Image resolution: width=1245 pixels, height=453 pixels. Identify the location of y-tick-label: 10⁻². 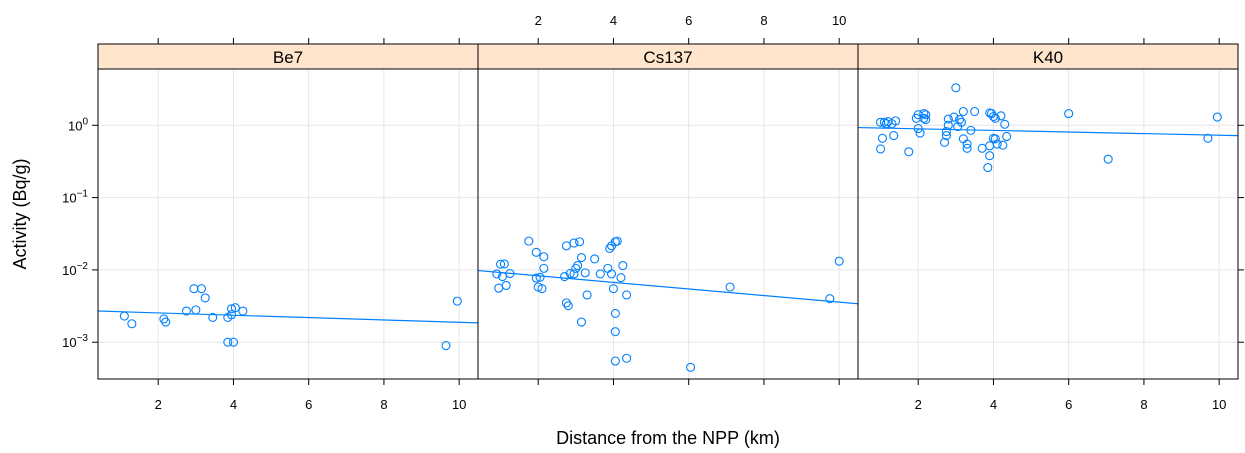
(75, 269).